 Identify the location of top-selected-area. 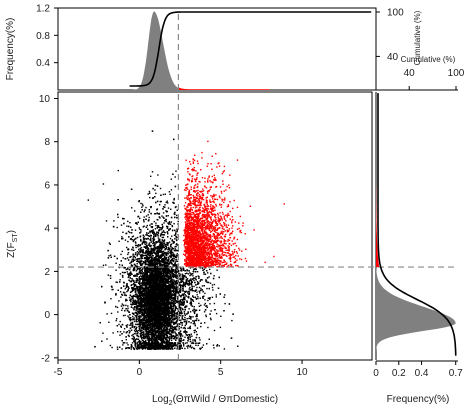
(224, 88).